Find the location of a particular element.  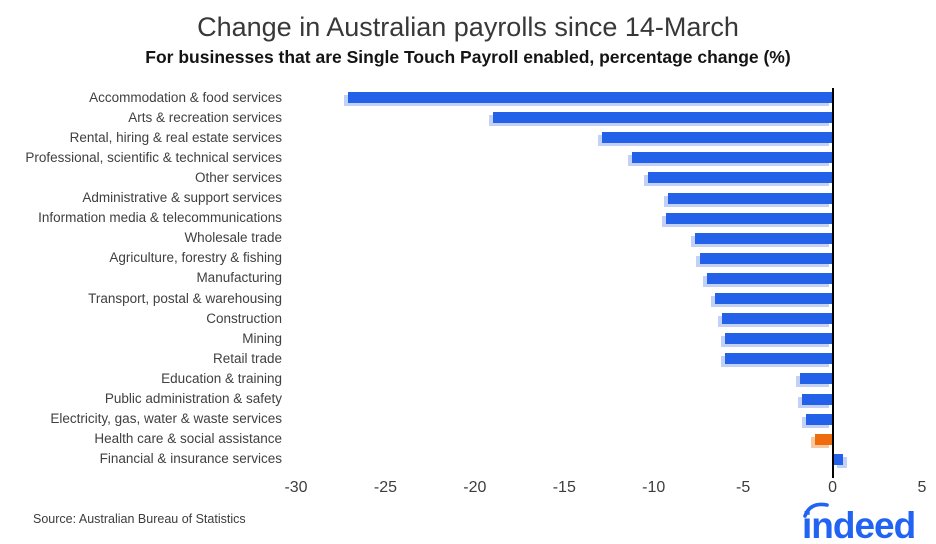

category-label: Financial & insurance services is located at coordinates (190, 459).